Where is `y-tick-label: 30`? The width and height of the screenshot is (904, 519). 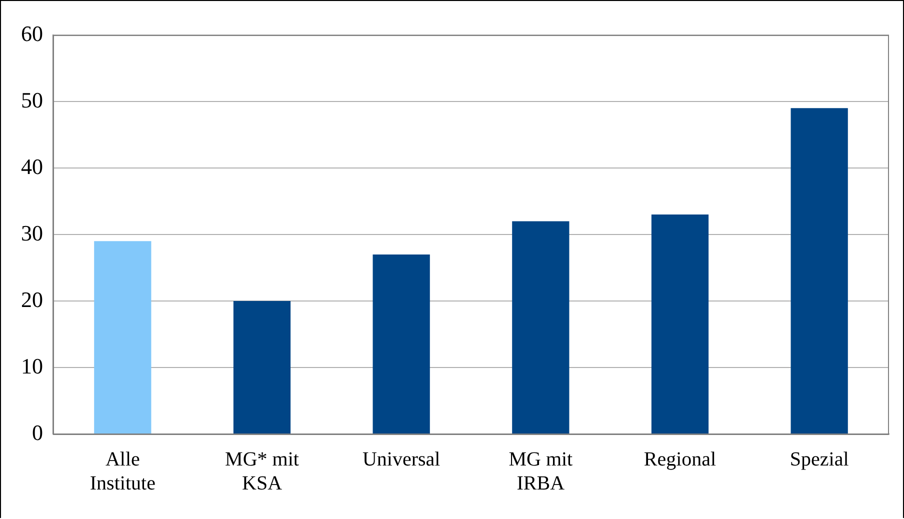 y-tick-label: 30 is located at coordinates (32, 233).